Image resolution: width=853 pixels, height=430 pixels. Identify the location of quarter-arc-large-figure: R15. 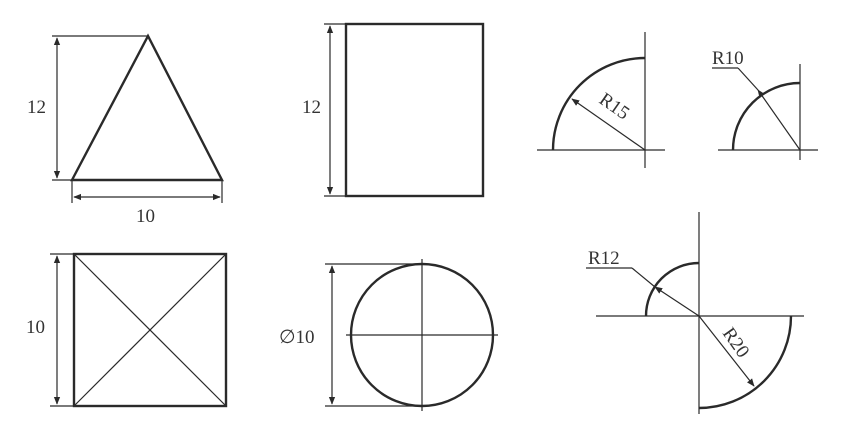
(601, 100).